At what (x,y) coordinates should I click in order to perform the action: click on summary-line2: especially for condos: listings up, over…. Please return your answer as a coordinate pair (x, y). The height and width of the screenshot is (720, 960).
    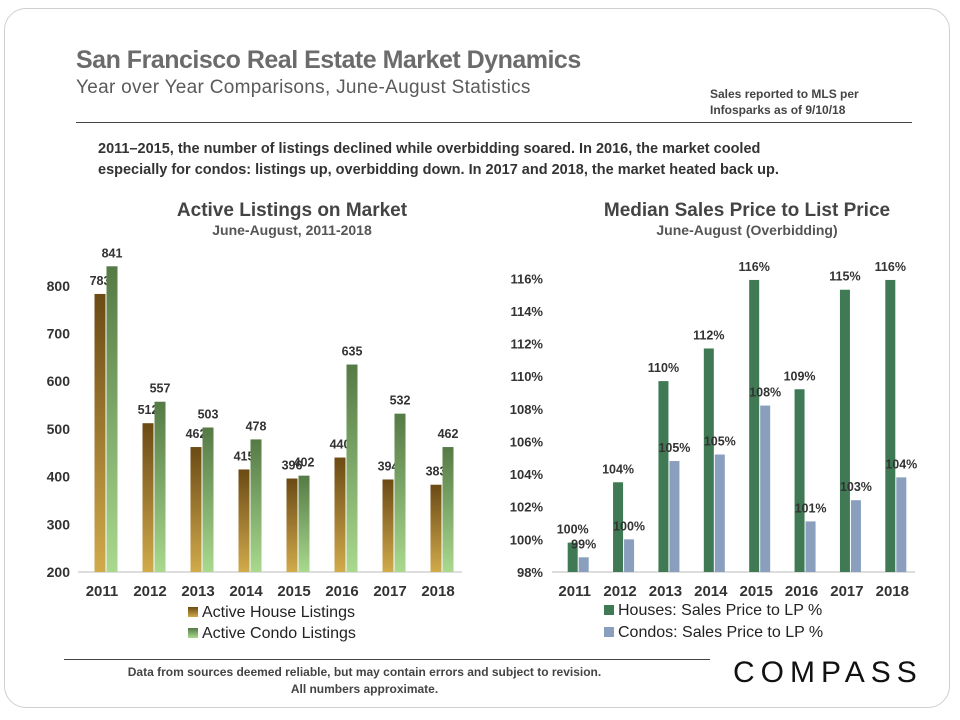
    Looking at the image, I should click on (438, 170).